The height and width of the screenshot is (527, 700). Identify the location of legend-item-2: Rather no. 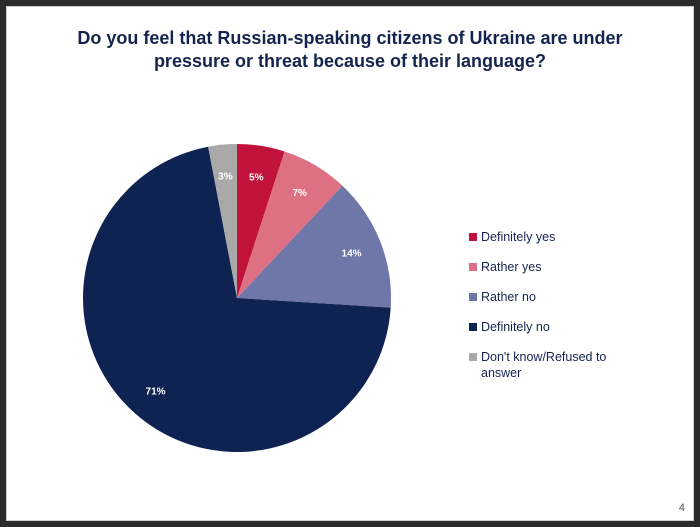
(579, 297).